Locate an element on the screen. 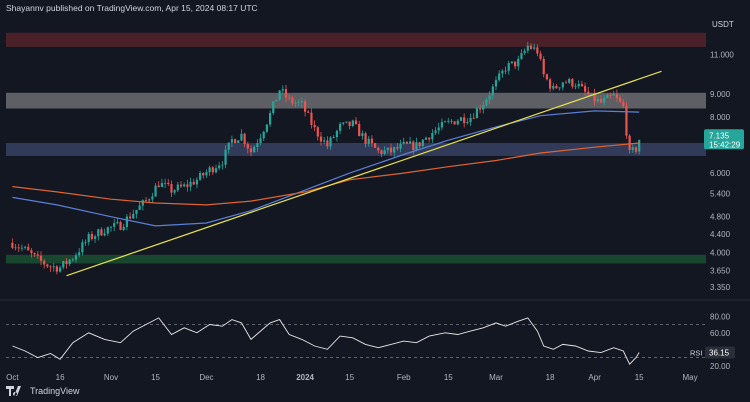 This screenshot has height=402, width=750. footer-brand: TradingView is located at coordinates (55, 391).